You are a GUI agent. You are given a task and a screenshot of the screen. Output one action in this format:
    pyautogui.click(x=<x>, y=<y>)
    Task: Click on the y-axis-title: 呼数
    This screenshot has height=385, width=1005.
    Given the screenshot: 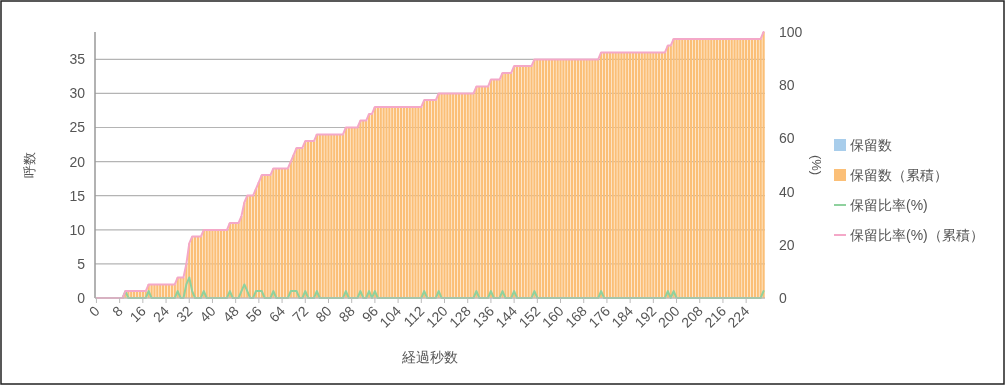 What is the action you would take?
    pyautogui.click(x=29, y=165)
    